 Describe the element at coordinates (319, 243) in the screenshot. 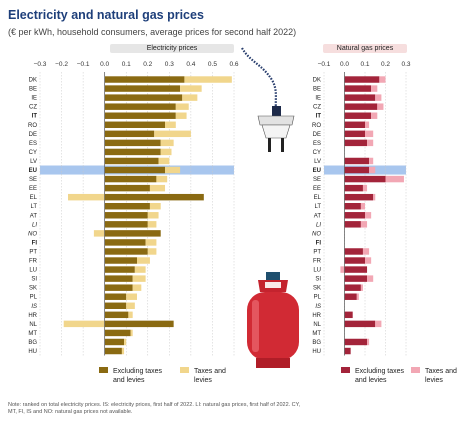

I see `gas-country-label: FI` at that location.